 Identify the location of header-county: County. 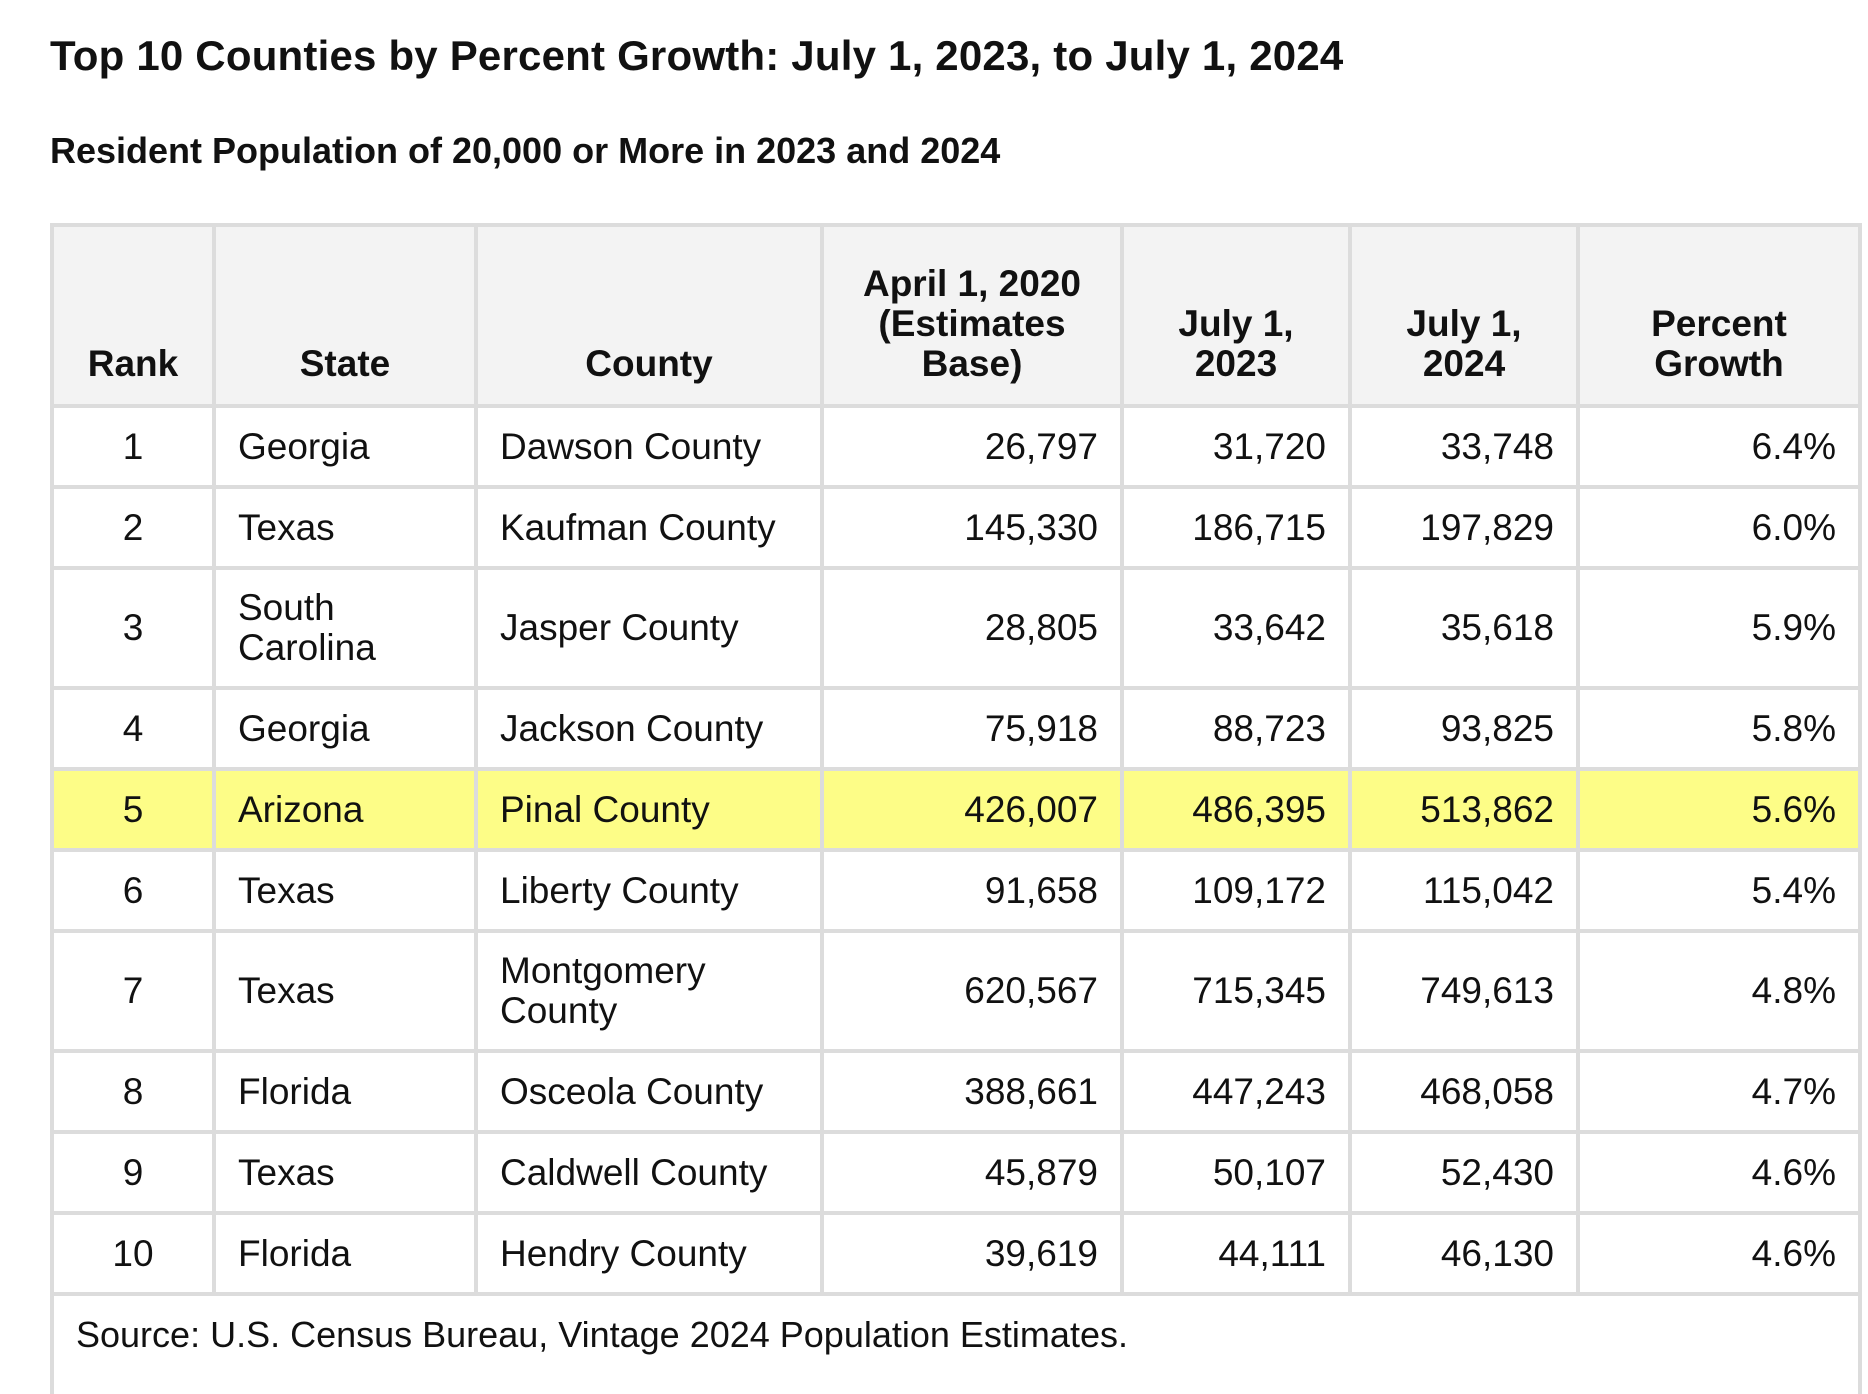
(649, 315).